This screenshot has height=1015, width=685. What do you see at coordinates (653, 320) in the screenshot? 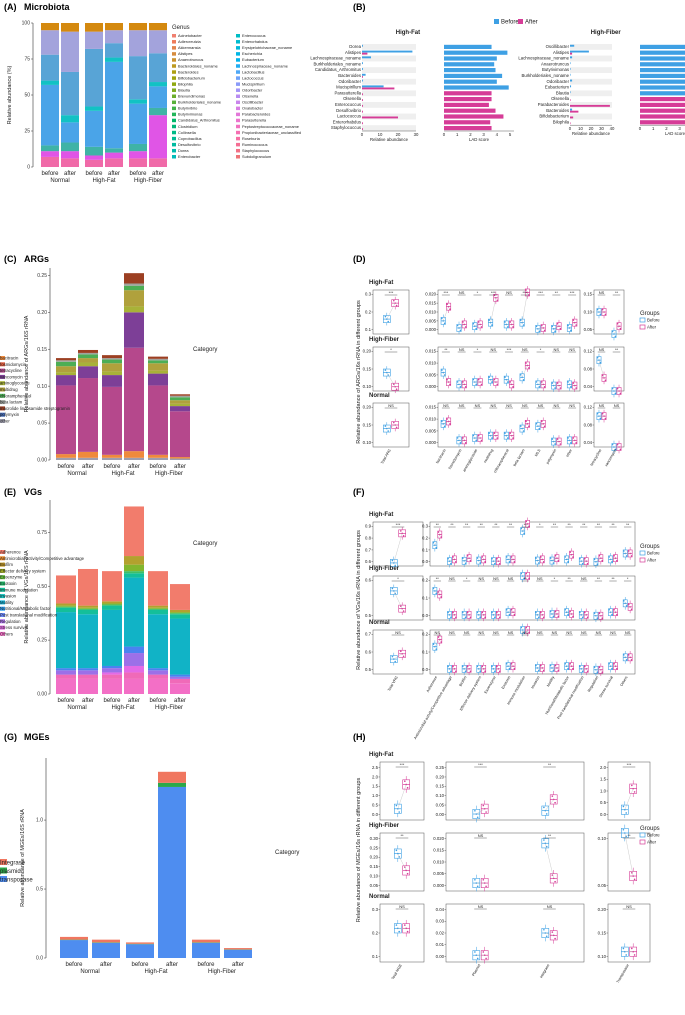
I see `legend-before-label: Before` at bounding box center [653, 320].